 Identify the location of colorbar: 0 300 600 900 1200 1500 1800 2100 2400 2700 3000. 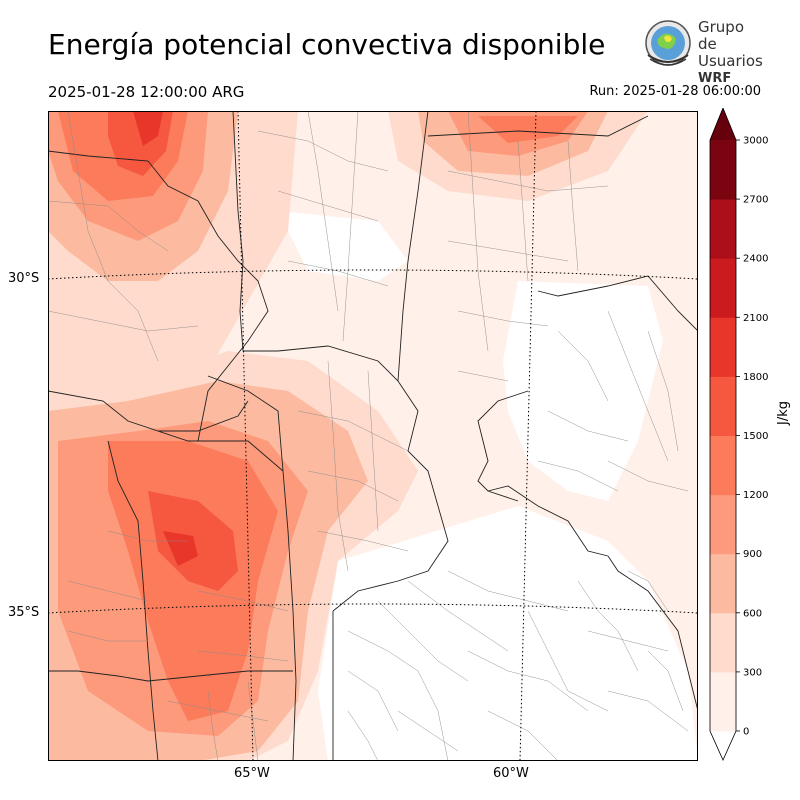
(738, 434).